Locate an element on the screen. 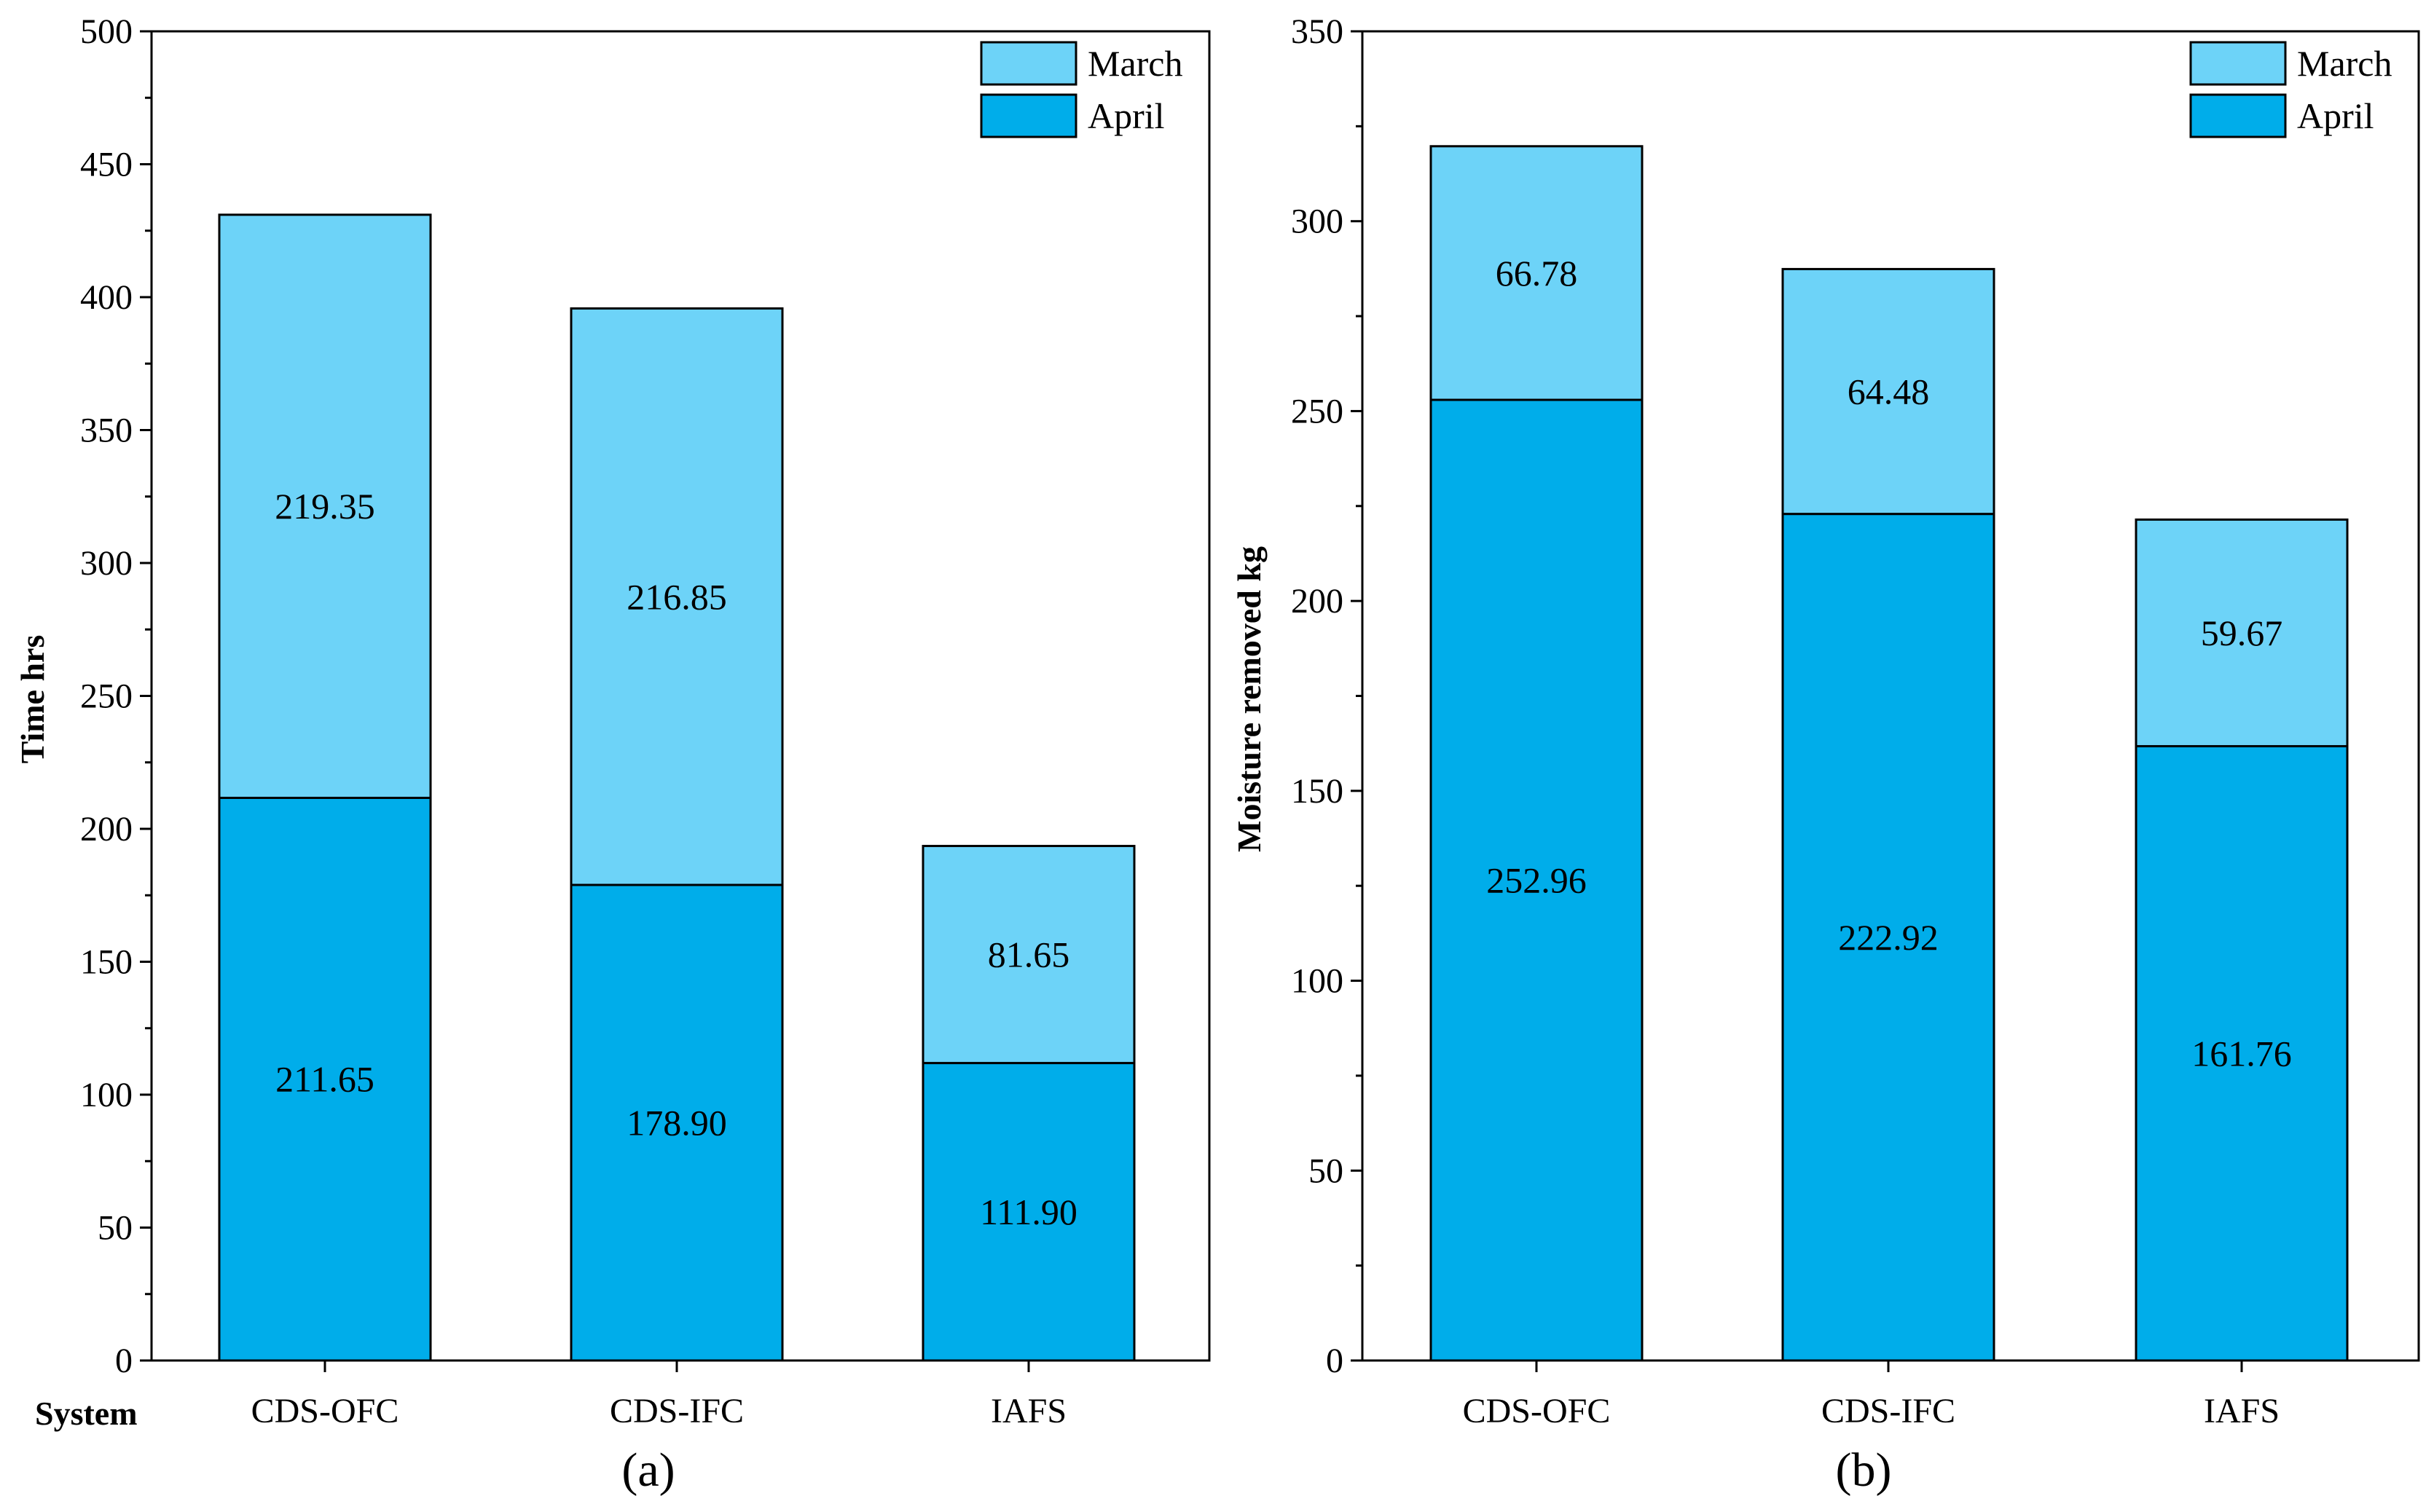 The image size is (2434, 1512). data-label-march-iafs: 81.65 is located at coordinates (1029, 954).